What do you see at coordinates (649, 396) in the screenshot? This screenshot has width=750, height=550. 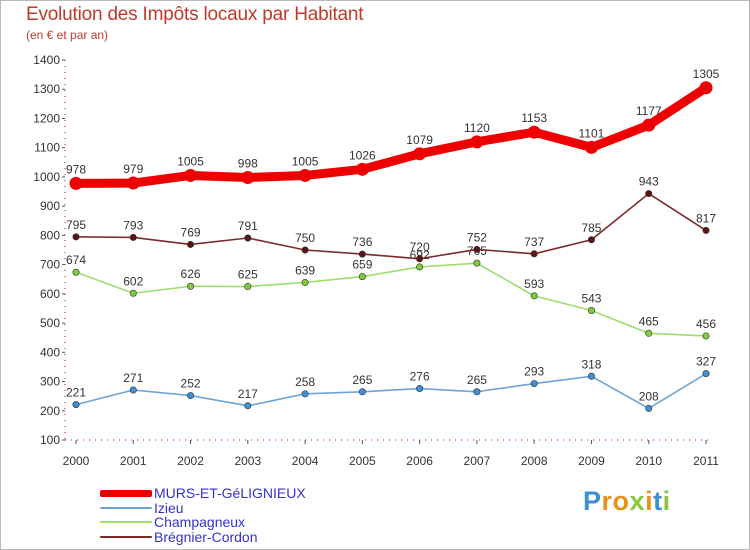 I see `data-label: 208` at bounding box center [649, 396].